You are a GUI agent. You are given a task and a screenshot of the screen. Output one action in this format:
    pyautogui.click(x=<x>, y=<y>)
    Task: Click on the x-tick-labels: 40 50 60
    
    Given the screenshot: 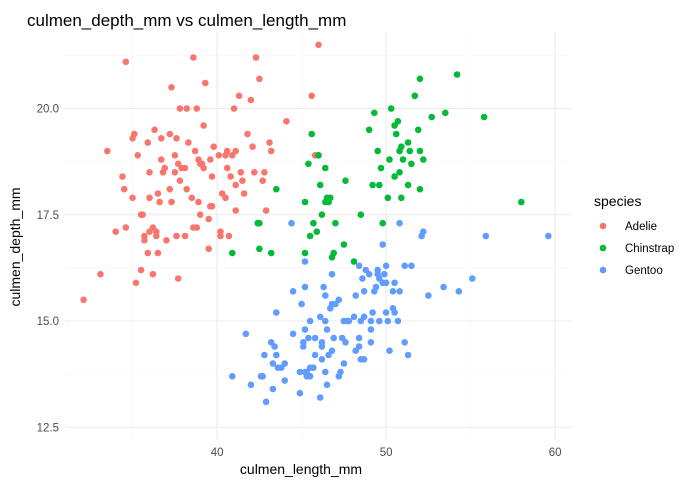 What is the action you would take?
    pyautogui.click(x=386, y=453)
    